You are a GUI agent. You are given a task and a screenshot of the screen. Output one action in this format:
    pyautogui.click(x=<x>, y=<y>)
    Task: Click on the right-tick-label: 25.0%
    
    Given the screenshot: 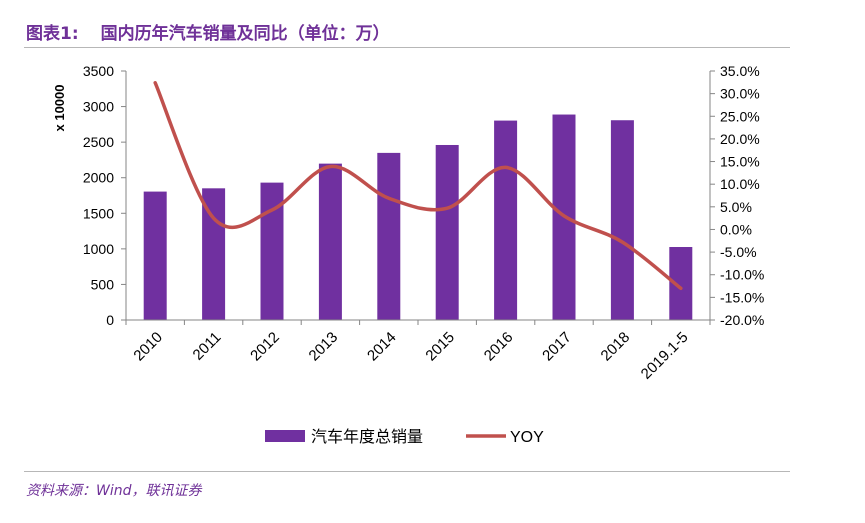 What is the action you would take?
    pyautogui.click(x=740, y=116)
    